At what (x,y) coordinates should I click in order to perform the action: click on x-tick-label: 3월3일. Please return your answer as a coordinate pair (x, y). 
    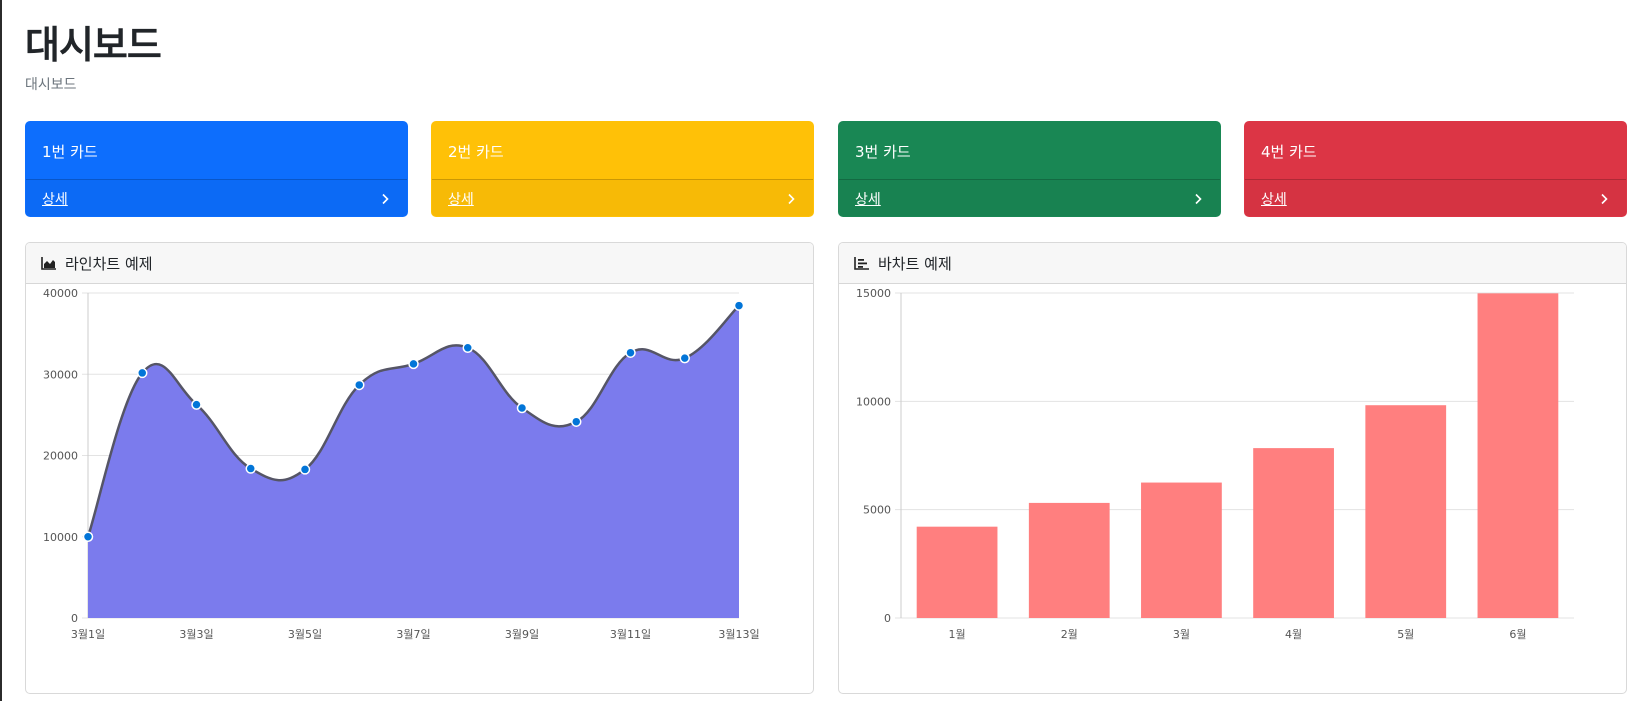
    Looking at the image, I should click on (196, 634).